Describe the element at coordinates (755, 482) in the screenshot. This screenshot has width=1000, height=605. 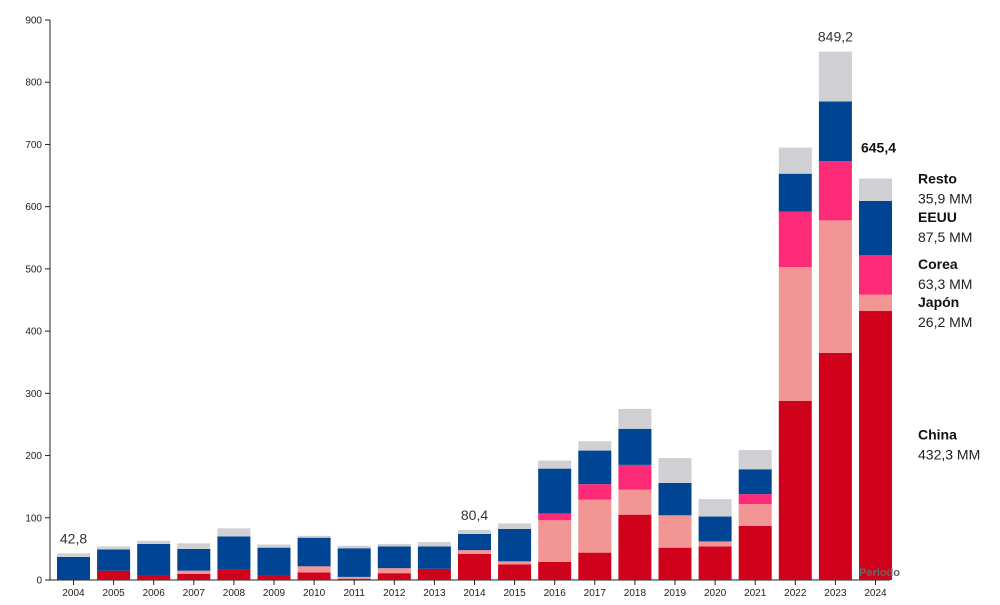
I see `bar-segment-eeuu-2021` at that location.